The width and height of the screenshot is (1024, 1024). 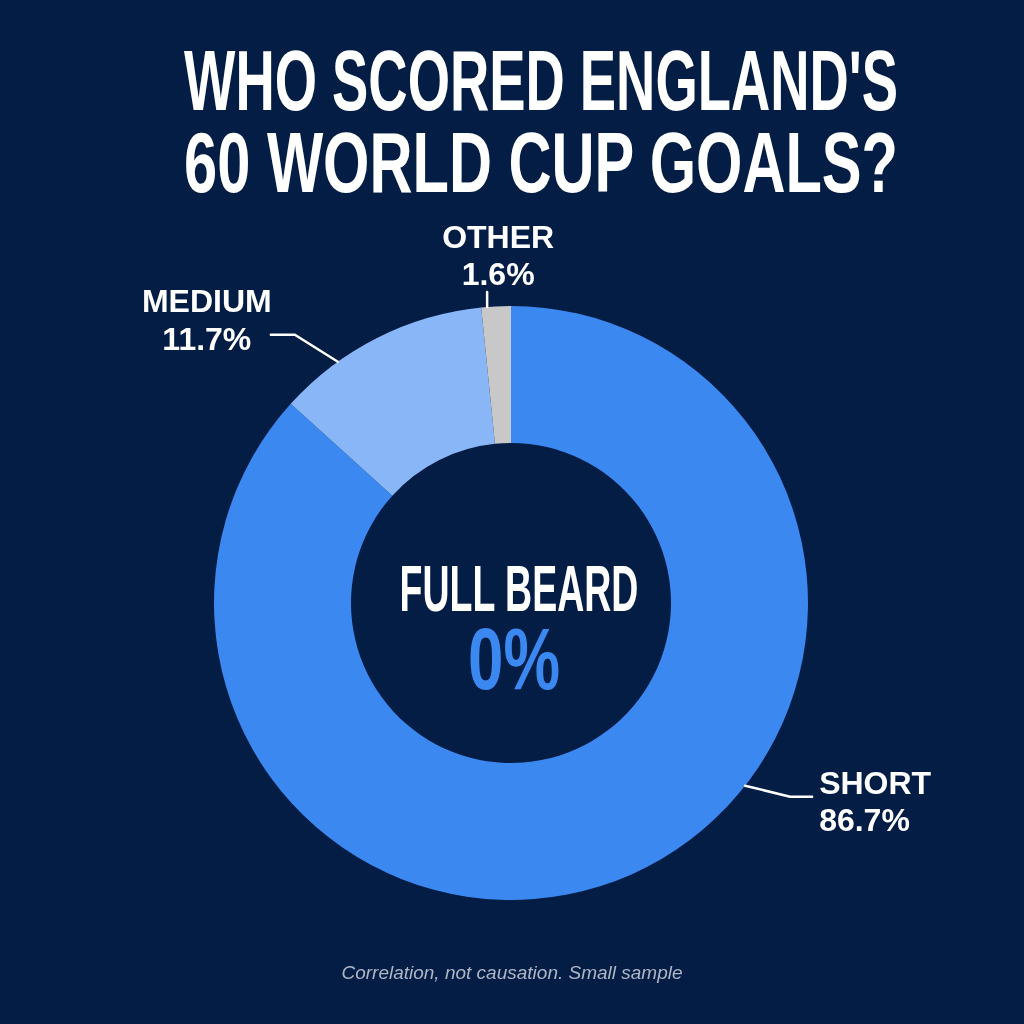 What do you see at coordinates (206, 300) in the screenshot?
I see `slice-label: MEDIUM` at bounding box center [206, 300].